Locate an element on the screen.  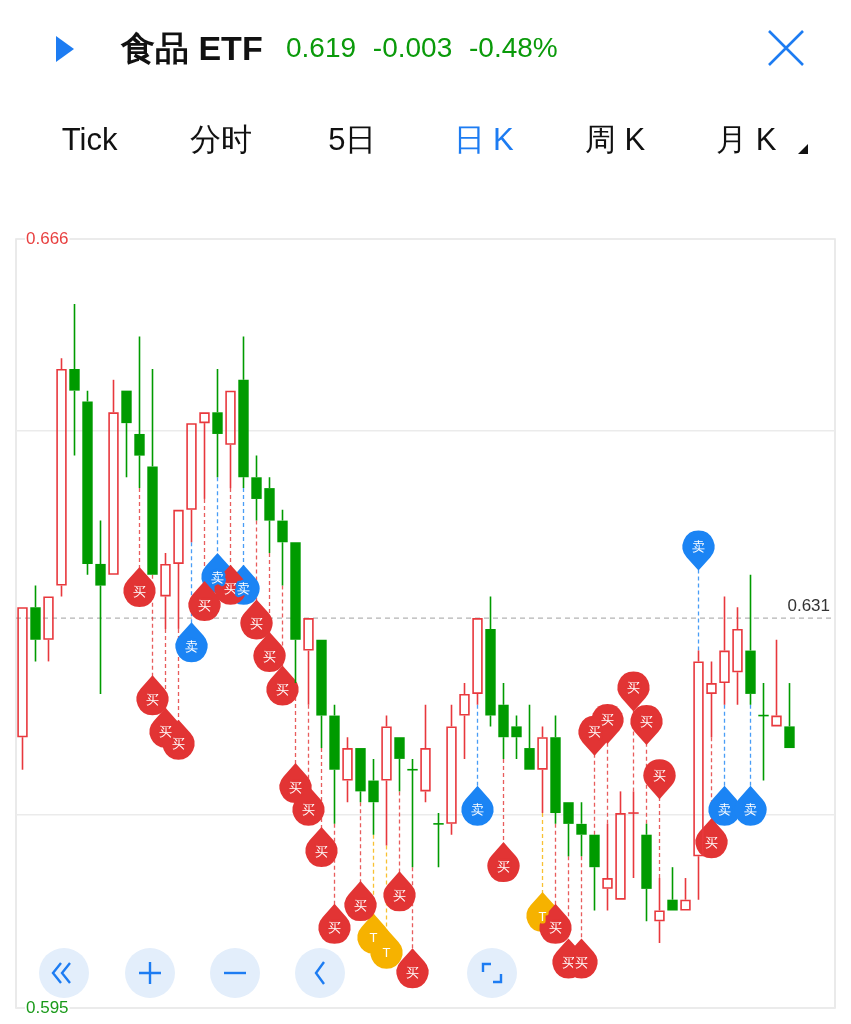
text: 分时 is located at coordinates (220, 139).